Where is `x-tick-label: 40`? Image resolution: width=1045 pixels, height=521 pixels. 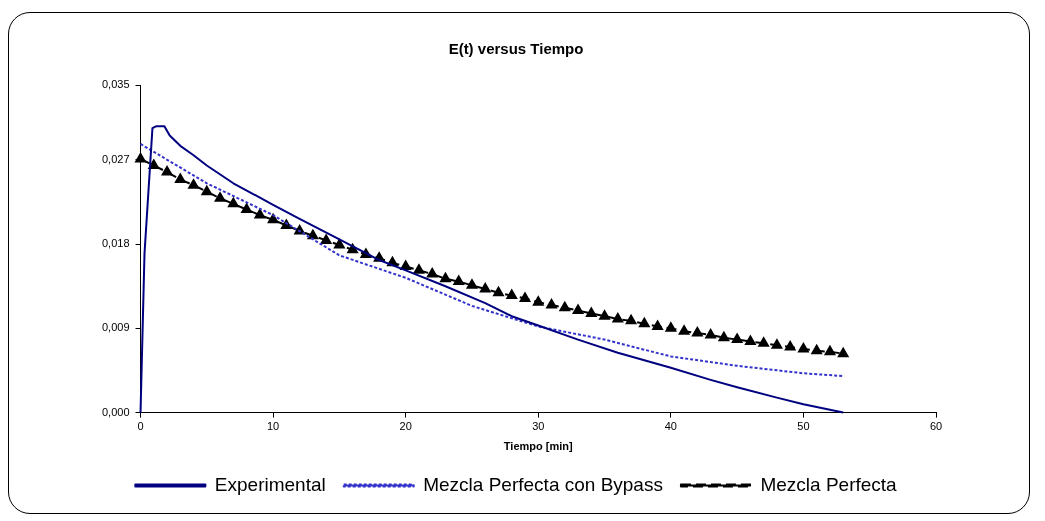 x-tick-label: 40 is located at coordinates (670, 426).